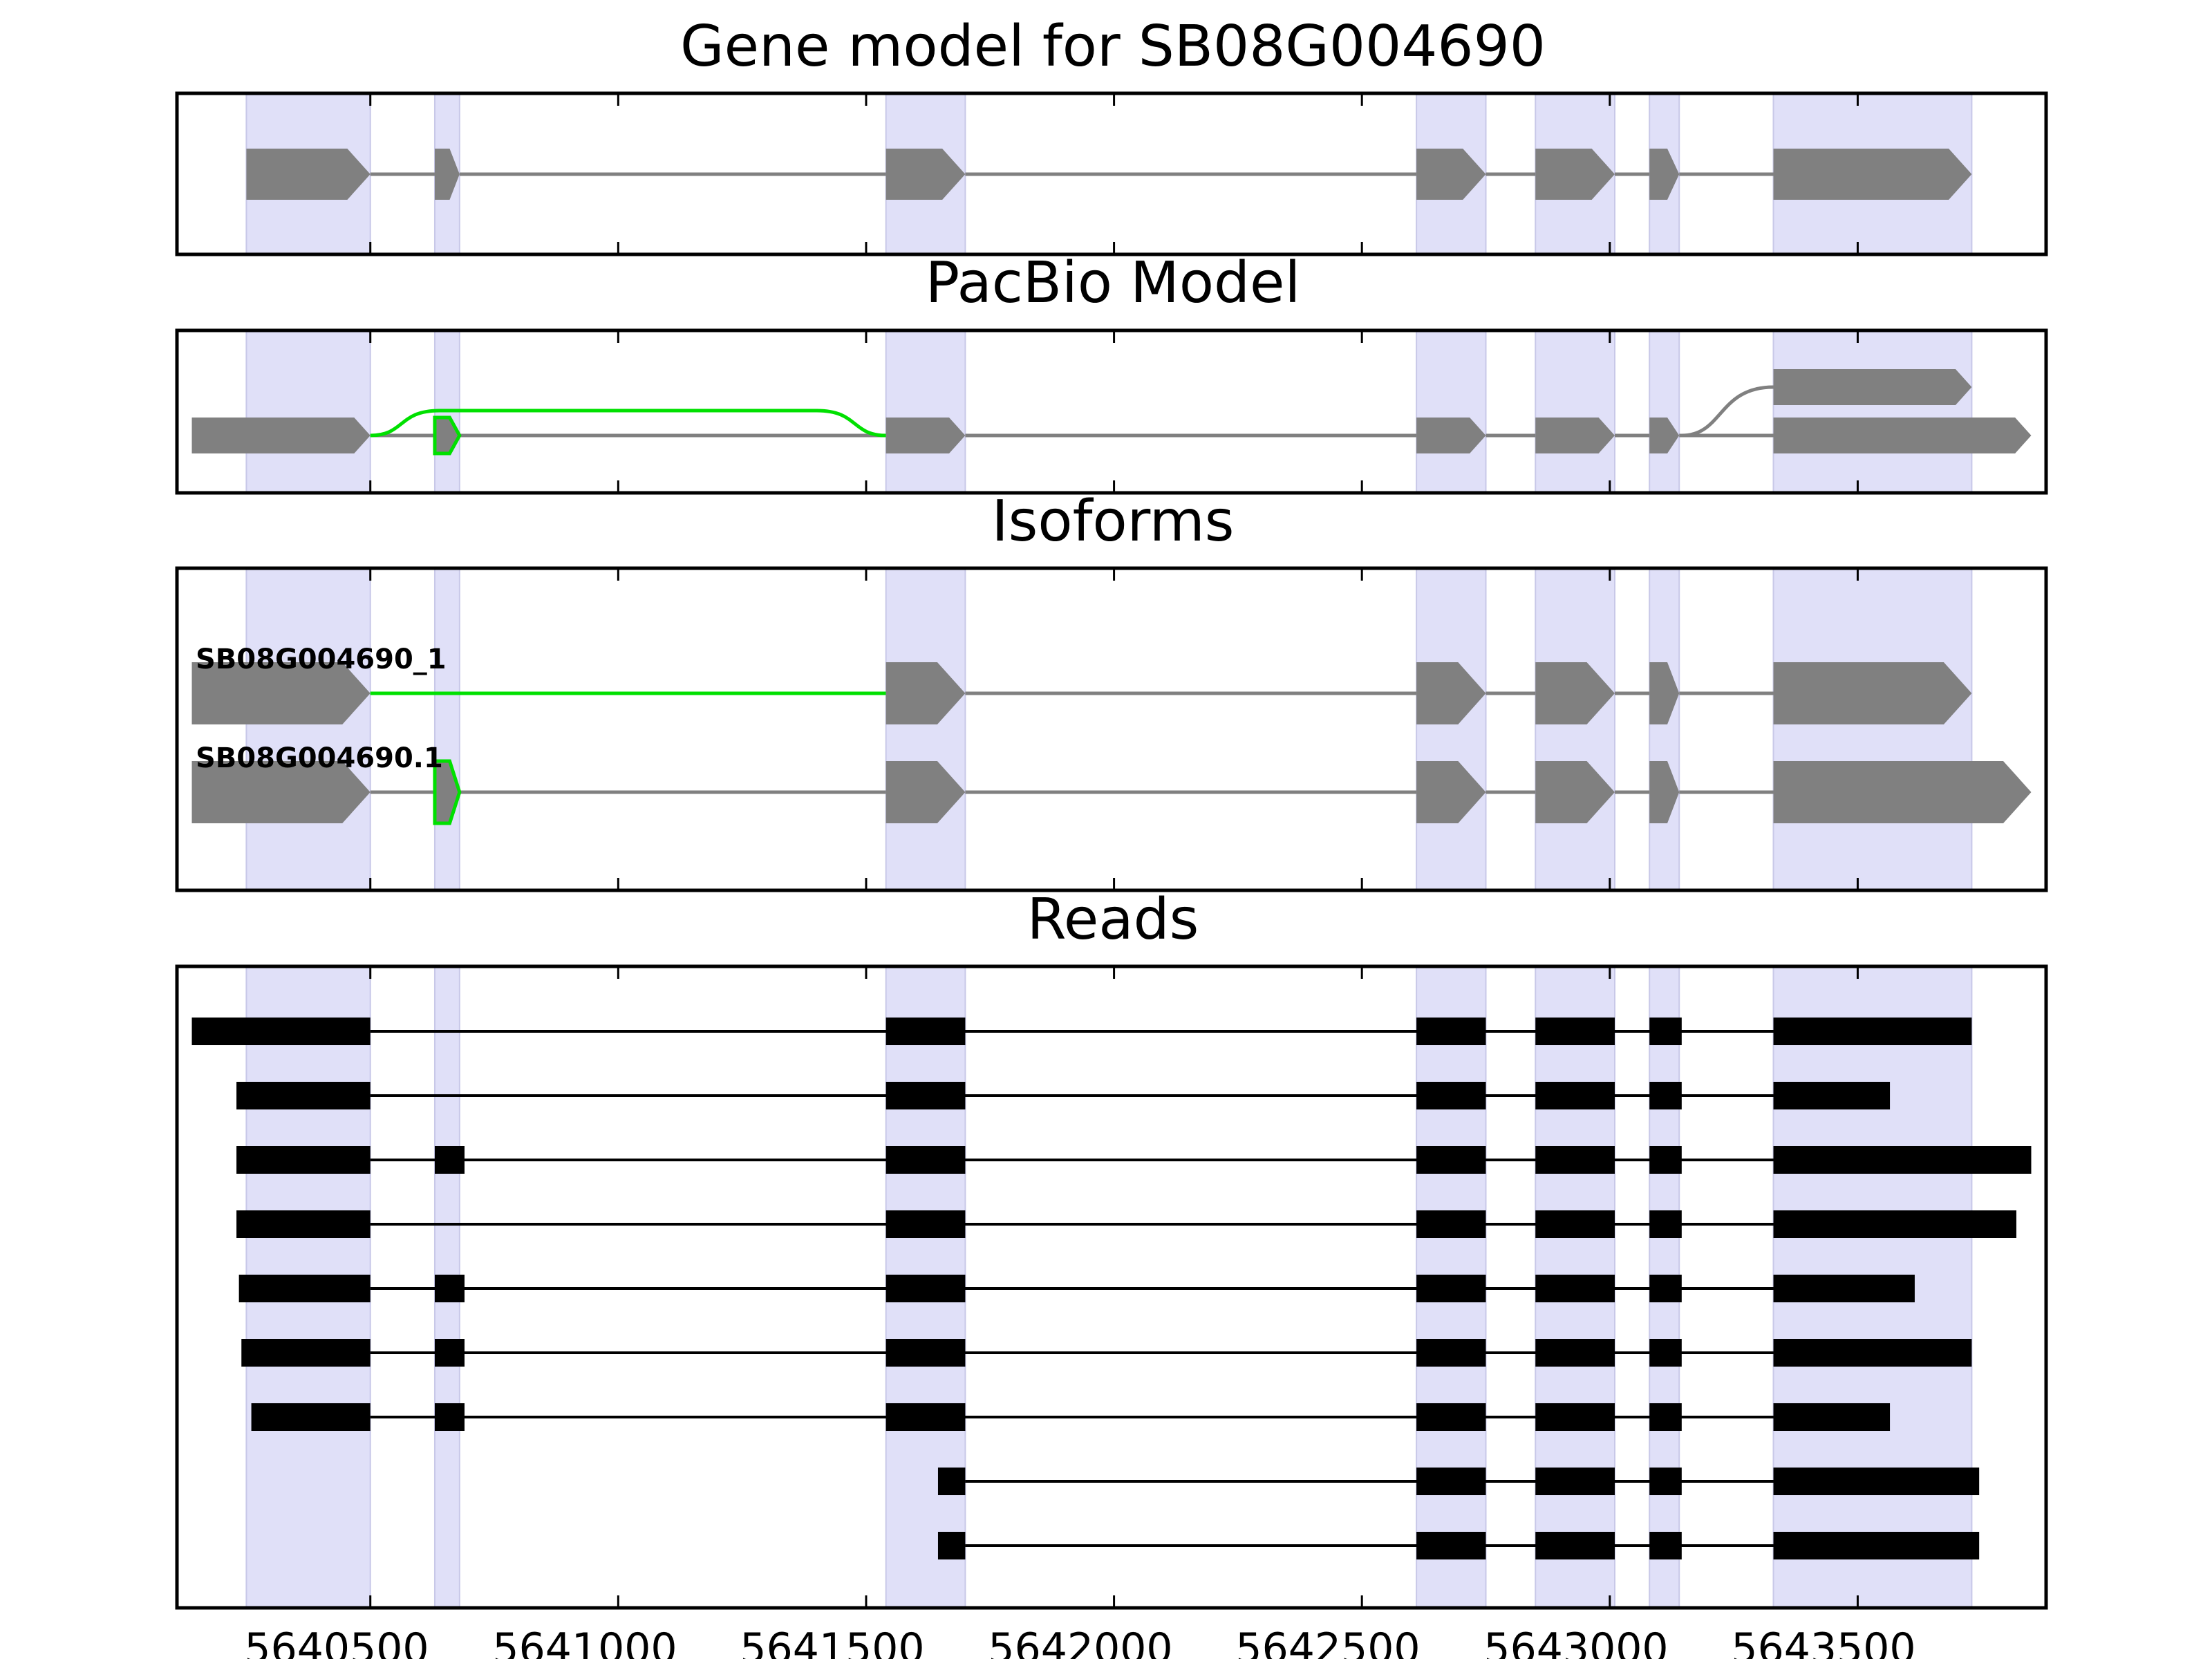  I want to click on isoform-label-1: SB08G004690_1, so click(321, 659).